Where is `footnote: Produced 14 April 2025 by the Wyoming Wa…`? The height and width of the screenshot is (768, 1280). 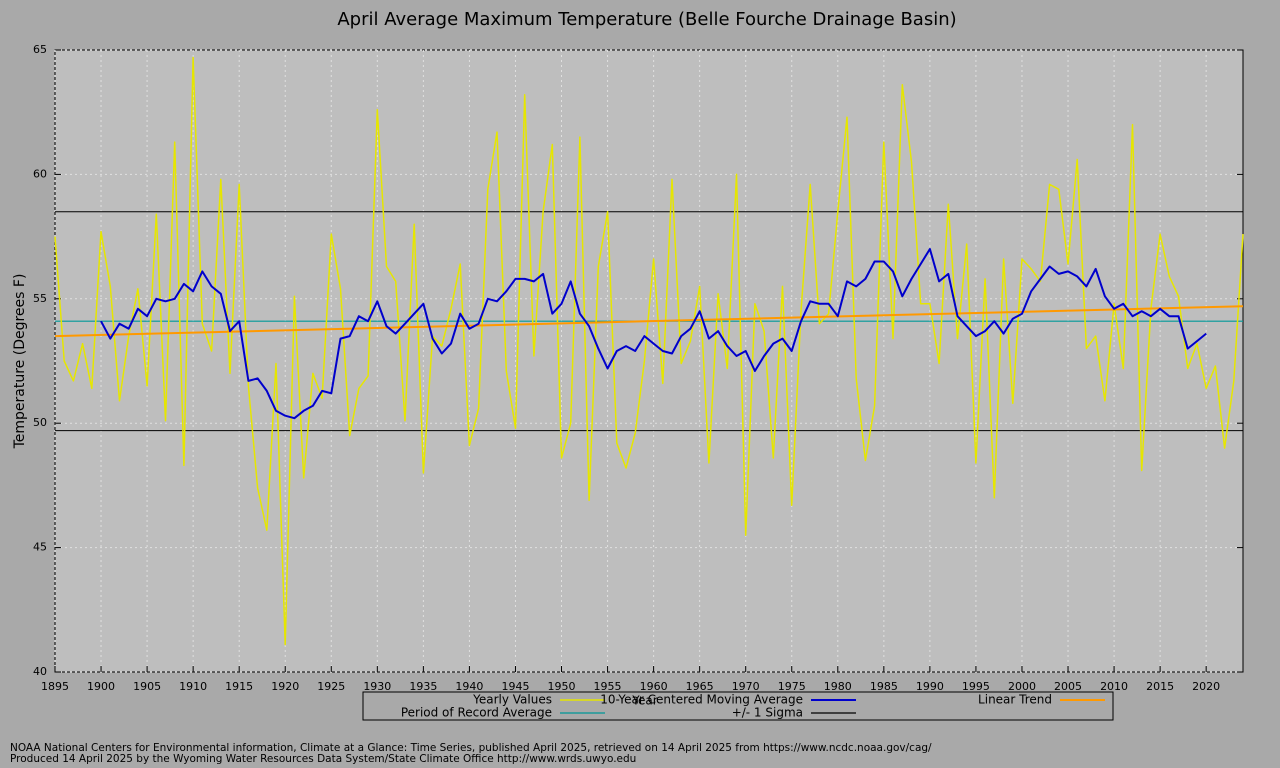
footnote: Produced 14 April 2025 by the Wyoming Wa… is located at coordinates (323, 759).